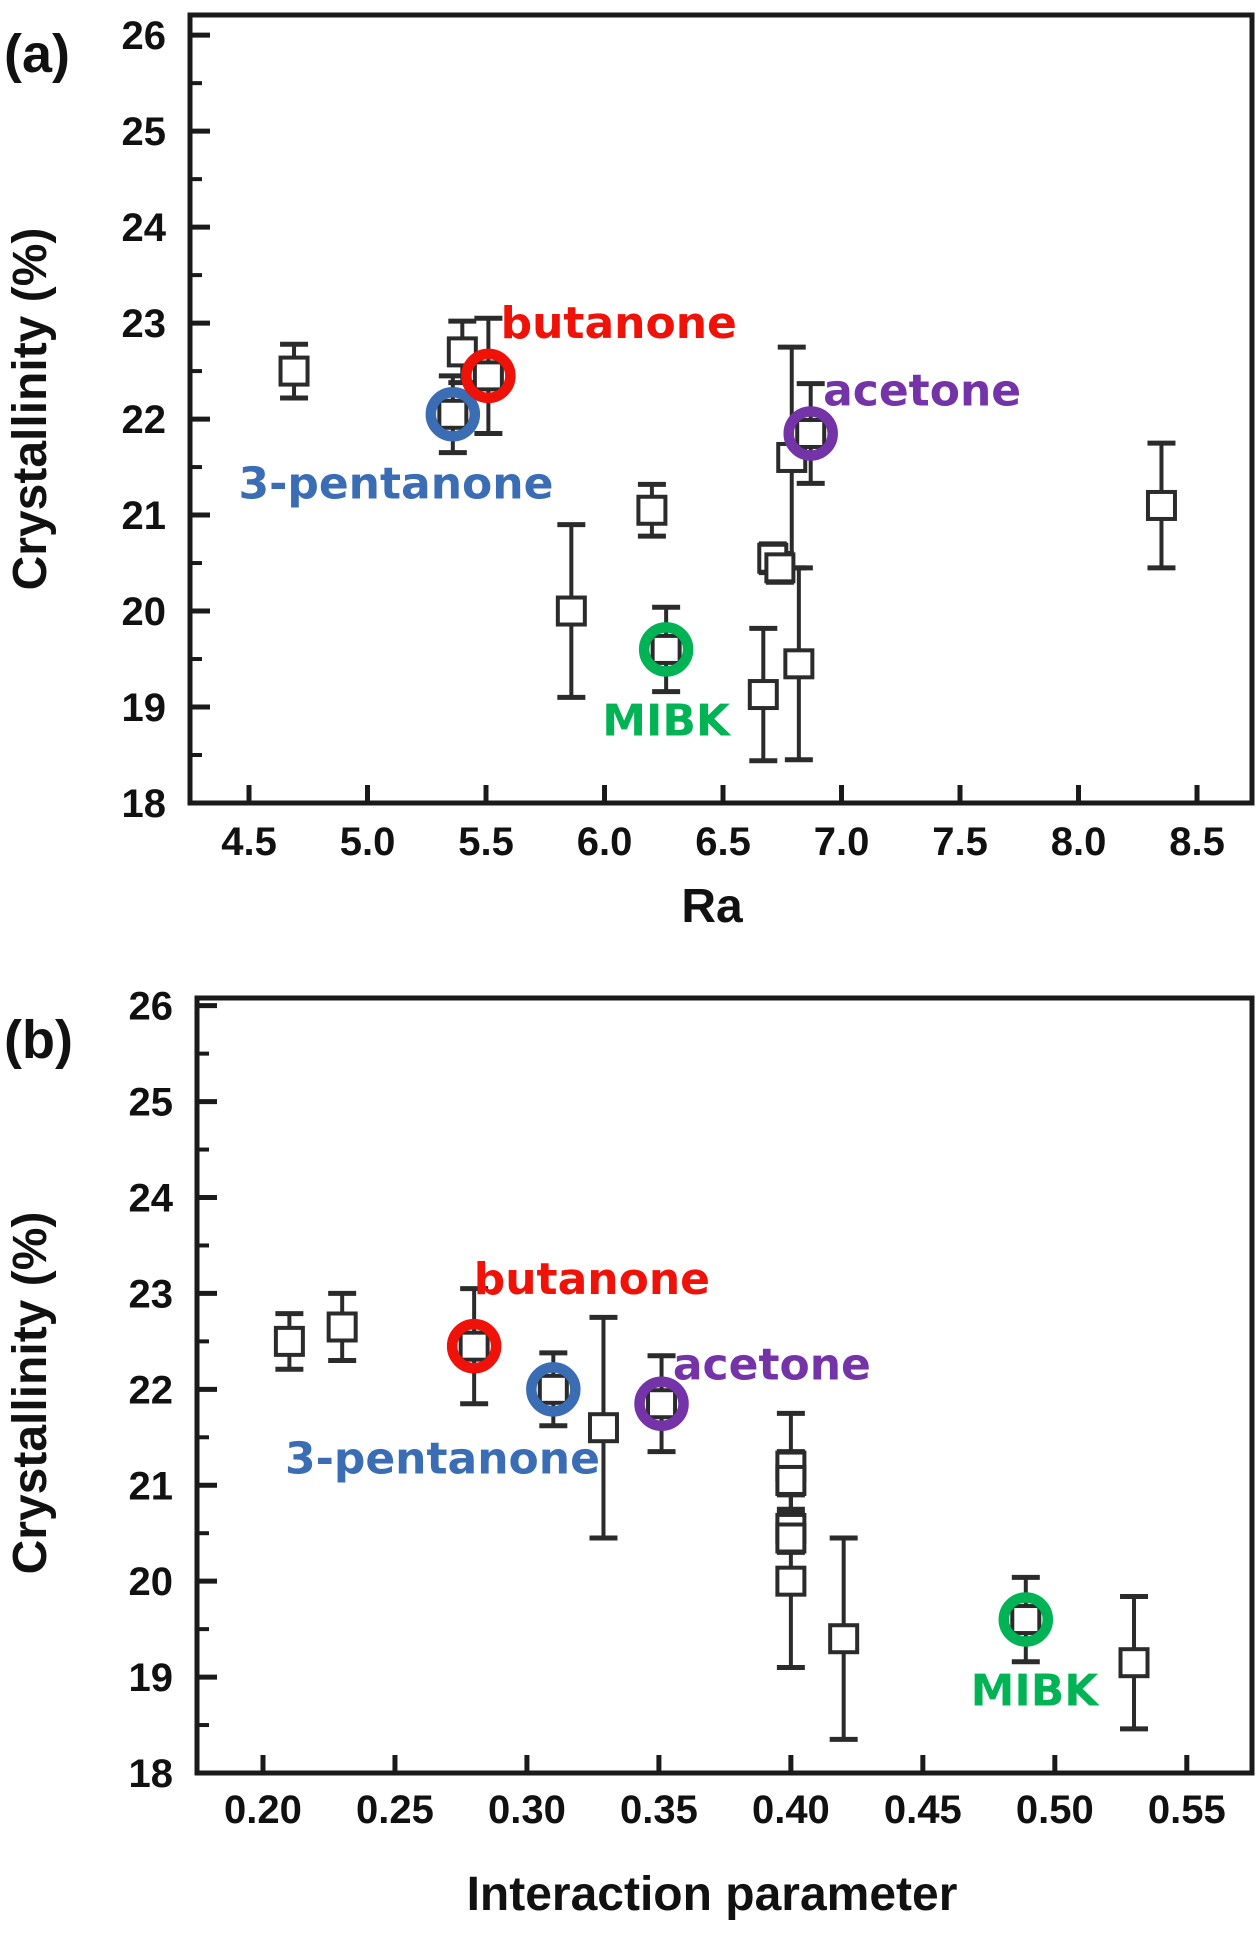 Image resolution: width=1257 pixels, height=1934 pixels. What do you see at coordinates (38, 1040) in the screenshot?
I see `panel-b-tag: (b)` at bounding box center [38, 1040].